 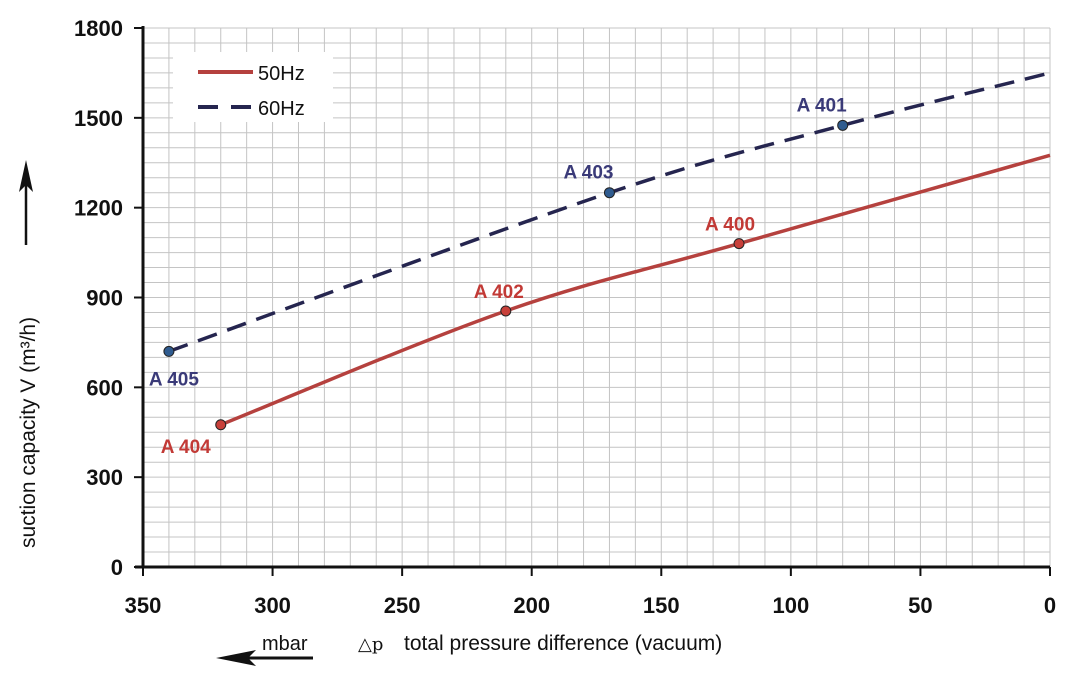 What do you see at coordinates (104, 387) in the screenshot?
I see `y-tick-label: 600` at bounding box center [104, 387].